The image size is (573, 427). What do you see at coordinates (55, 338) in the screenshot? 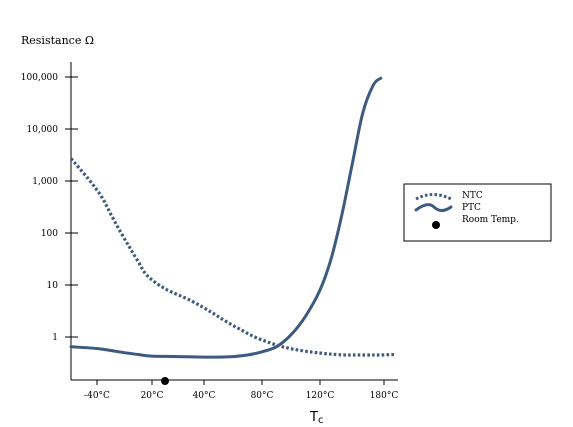
I see `y-tick-label: 1` at bounding box center [55, 338].